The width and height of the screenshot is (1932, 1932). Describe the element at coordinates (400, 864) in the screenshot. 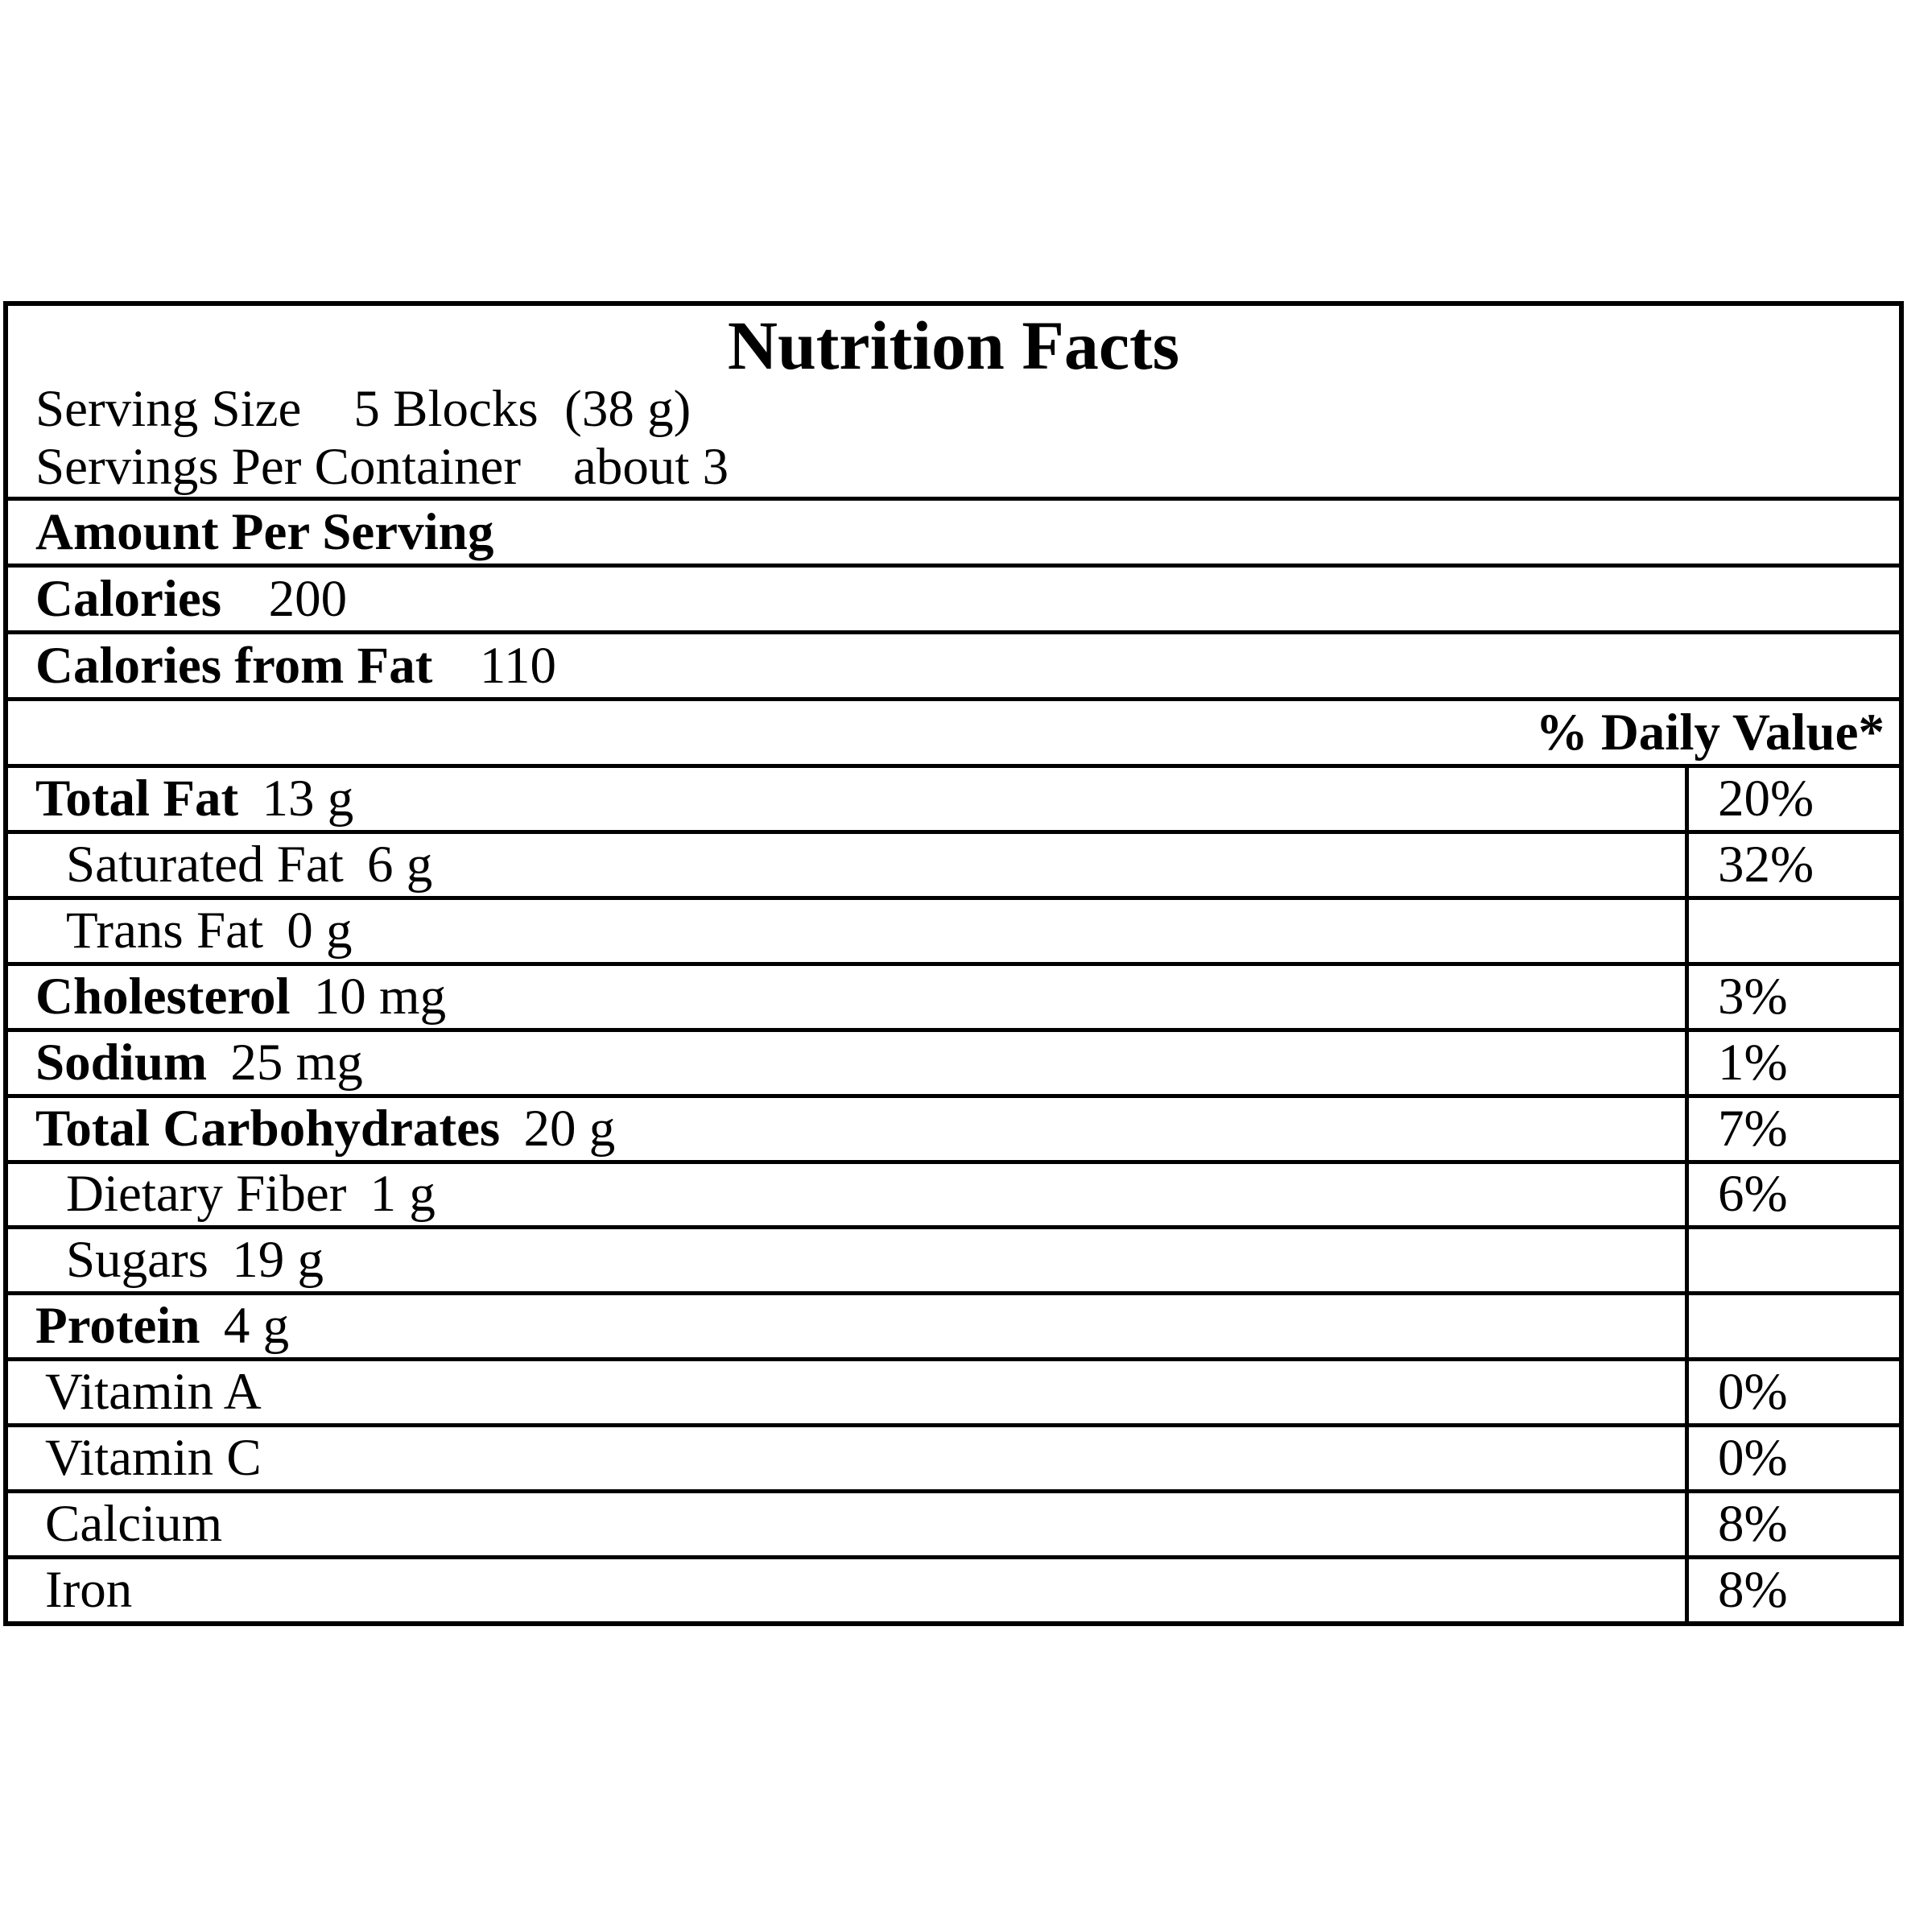

I see `nutrient-amount: 6 g` at that location.